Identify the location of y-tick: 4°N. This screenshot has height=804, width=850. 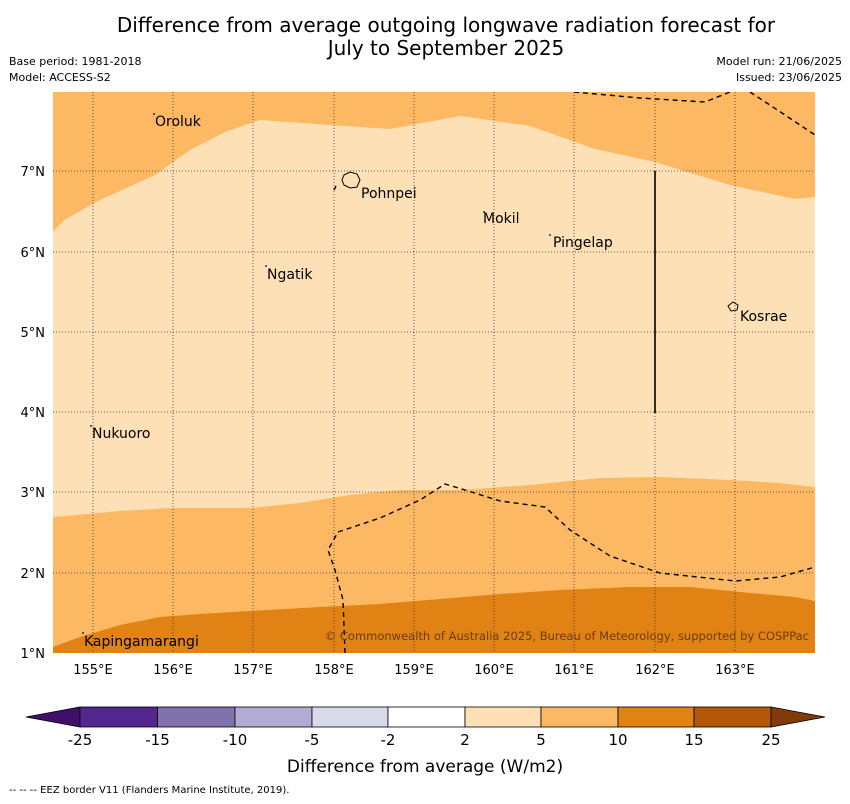
(33, 413).